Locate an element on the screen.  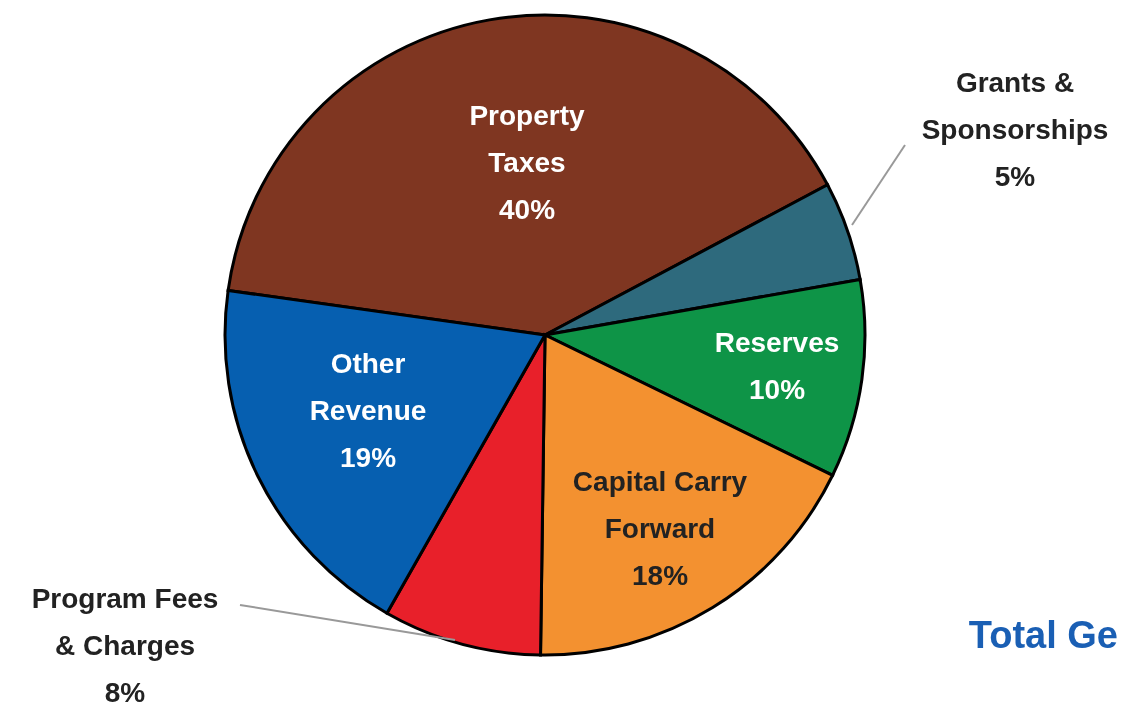
slice-label: Grants & Sponsorships is located at coordinates (1015, 106).